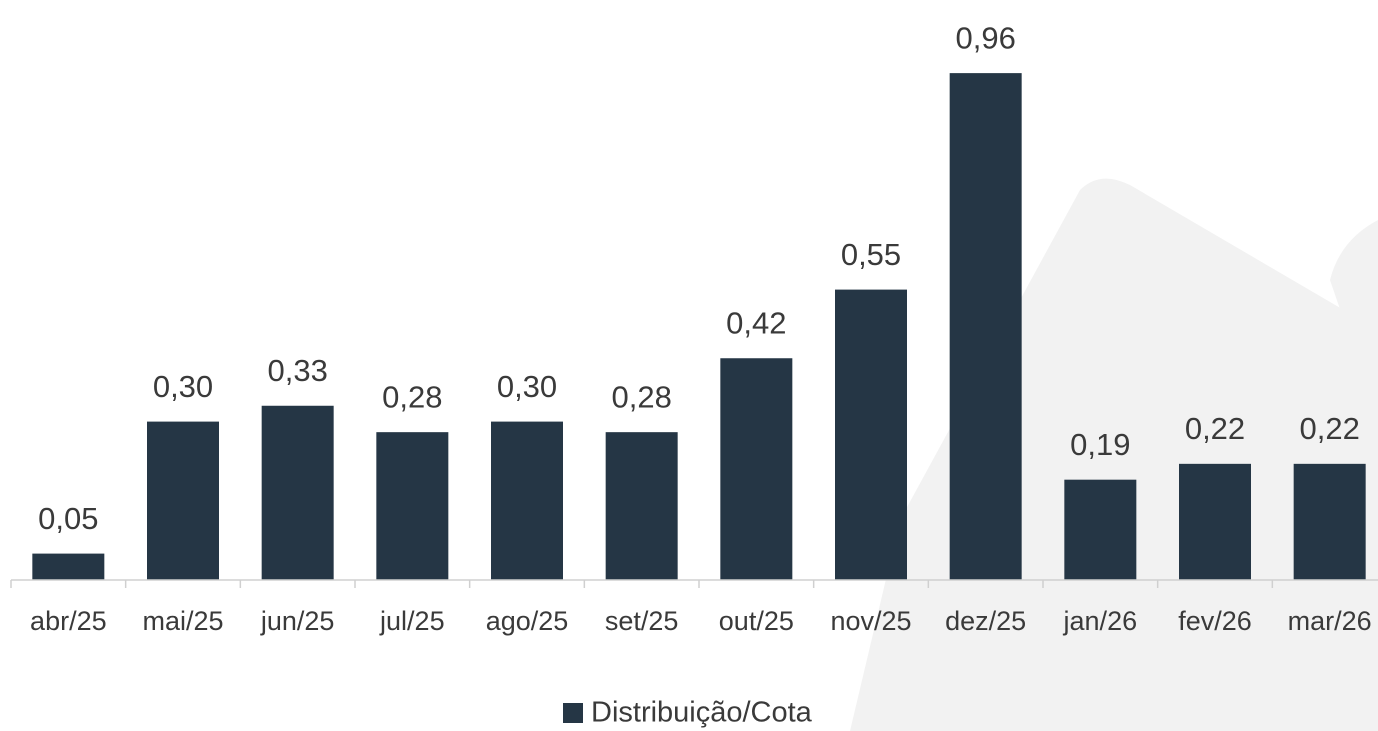 The height and width of the screenshot is (731, 1378). What do you see at coordinates (1215, 621) in the screenshot?
I see `x-tick-label: fev/26` at bounding box center [1215, 621].